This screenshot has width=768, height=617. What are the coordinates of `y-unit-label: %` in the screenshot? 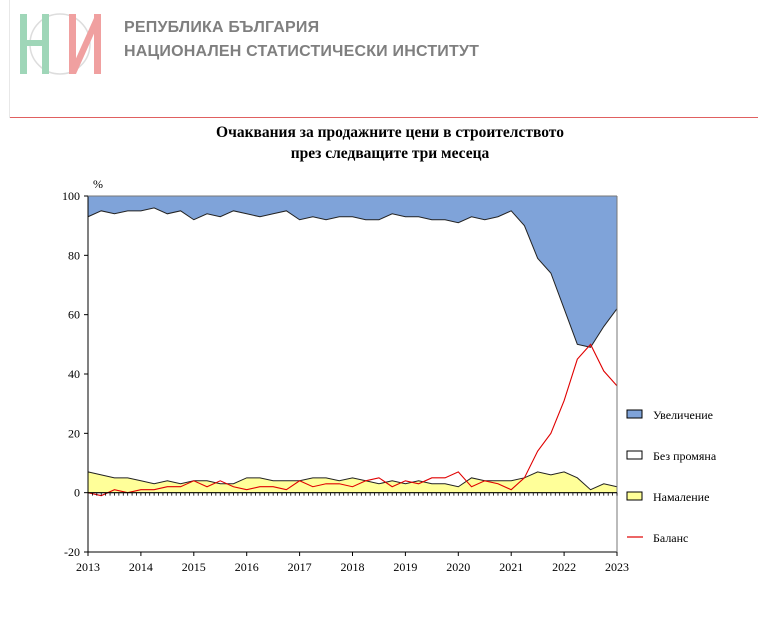 It's located at (98, 184).